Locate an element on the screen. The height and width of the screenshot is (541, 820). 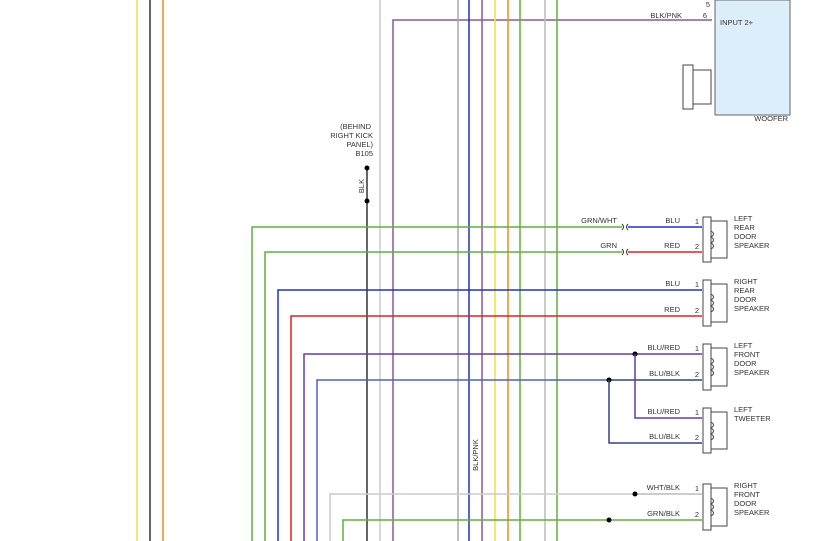
pin-number: 5 is located at coordinates (708, 4).